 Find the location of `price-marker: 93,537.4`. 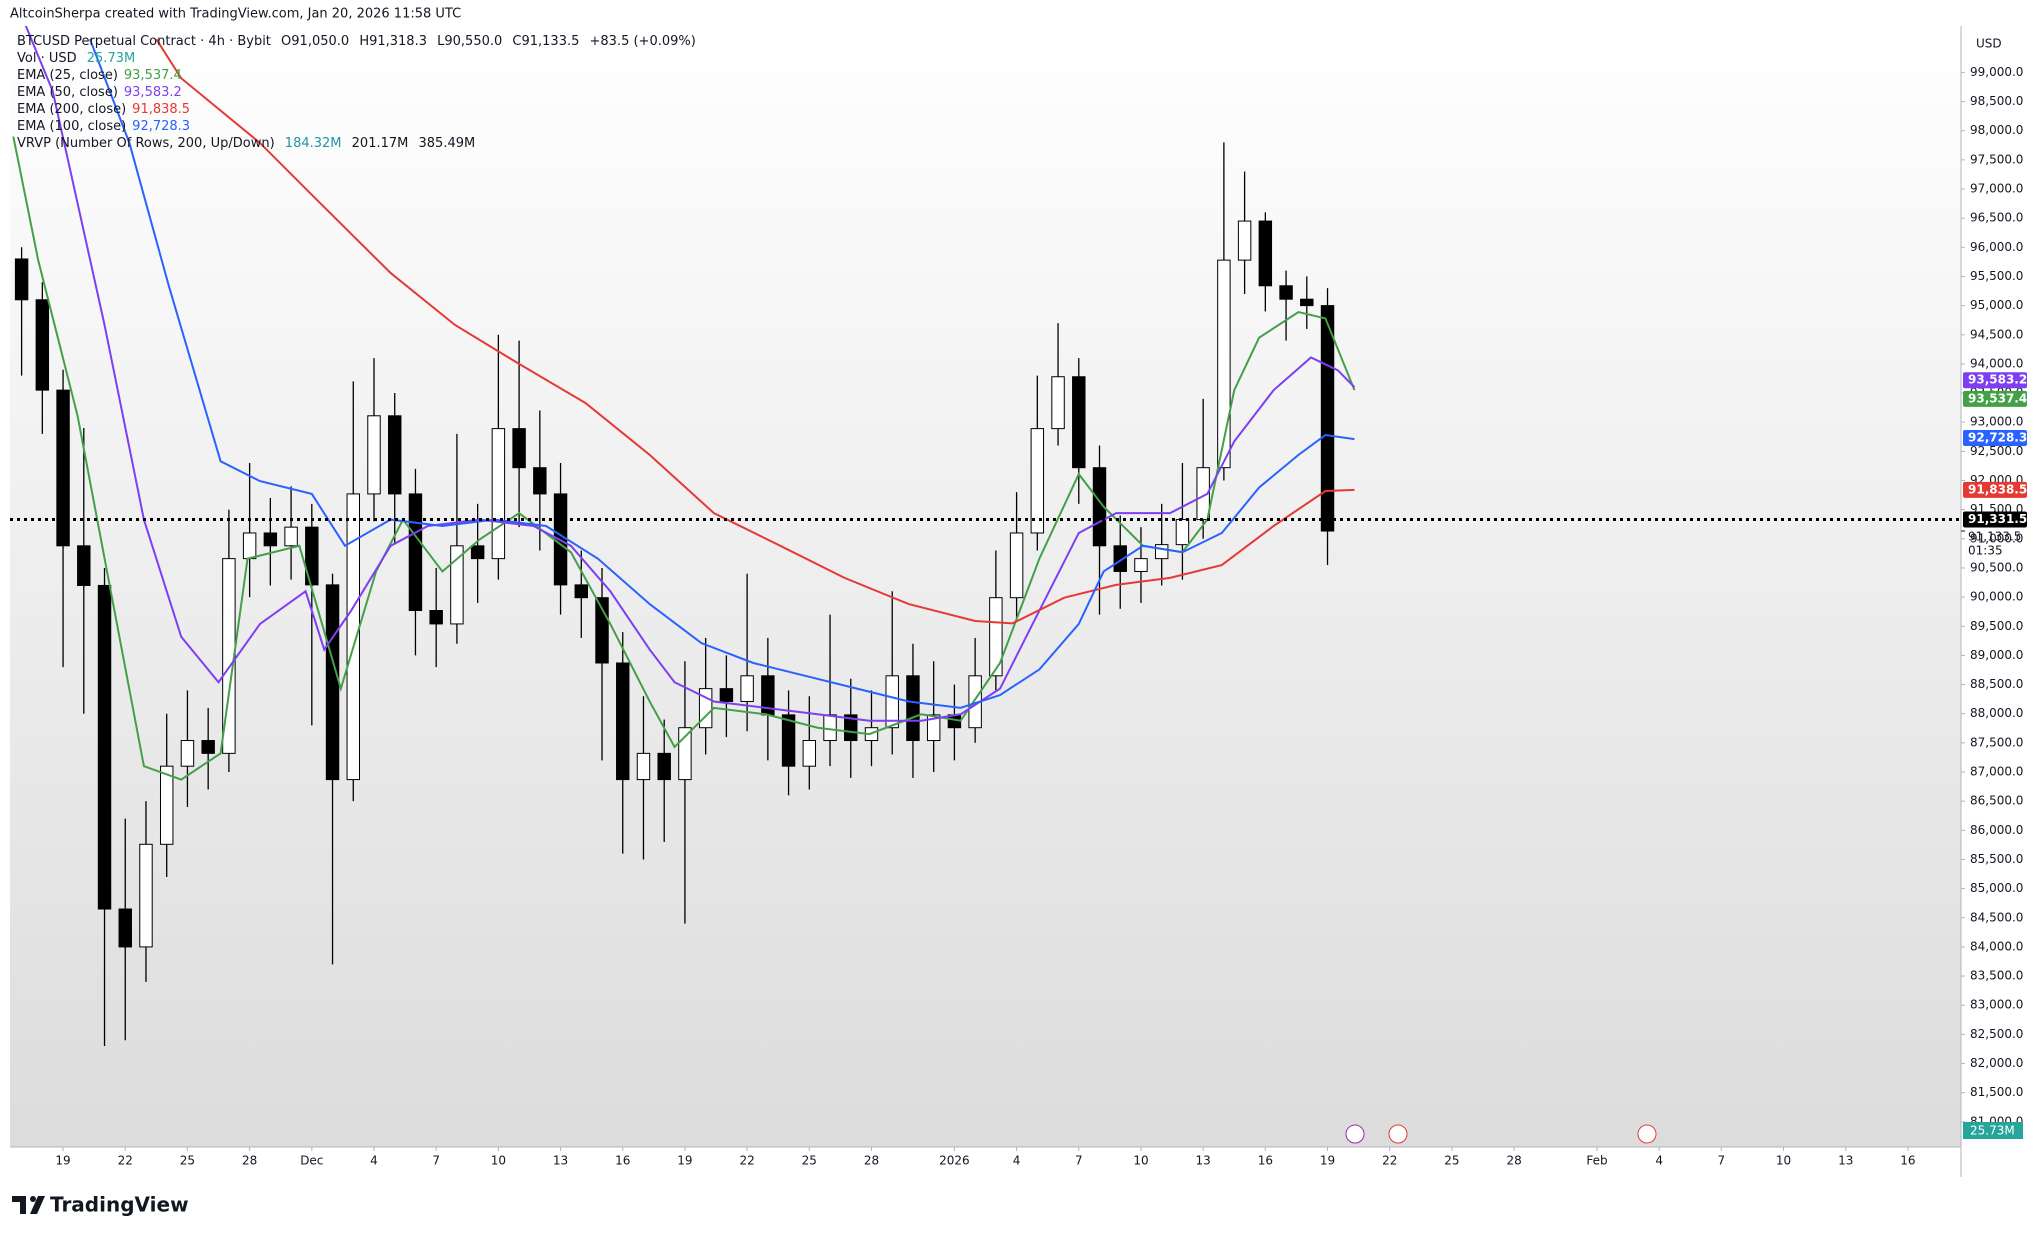

price-marker: 93,537.4 is located at coordinates (1997, 398).